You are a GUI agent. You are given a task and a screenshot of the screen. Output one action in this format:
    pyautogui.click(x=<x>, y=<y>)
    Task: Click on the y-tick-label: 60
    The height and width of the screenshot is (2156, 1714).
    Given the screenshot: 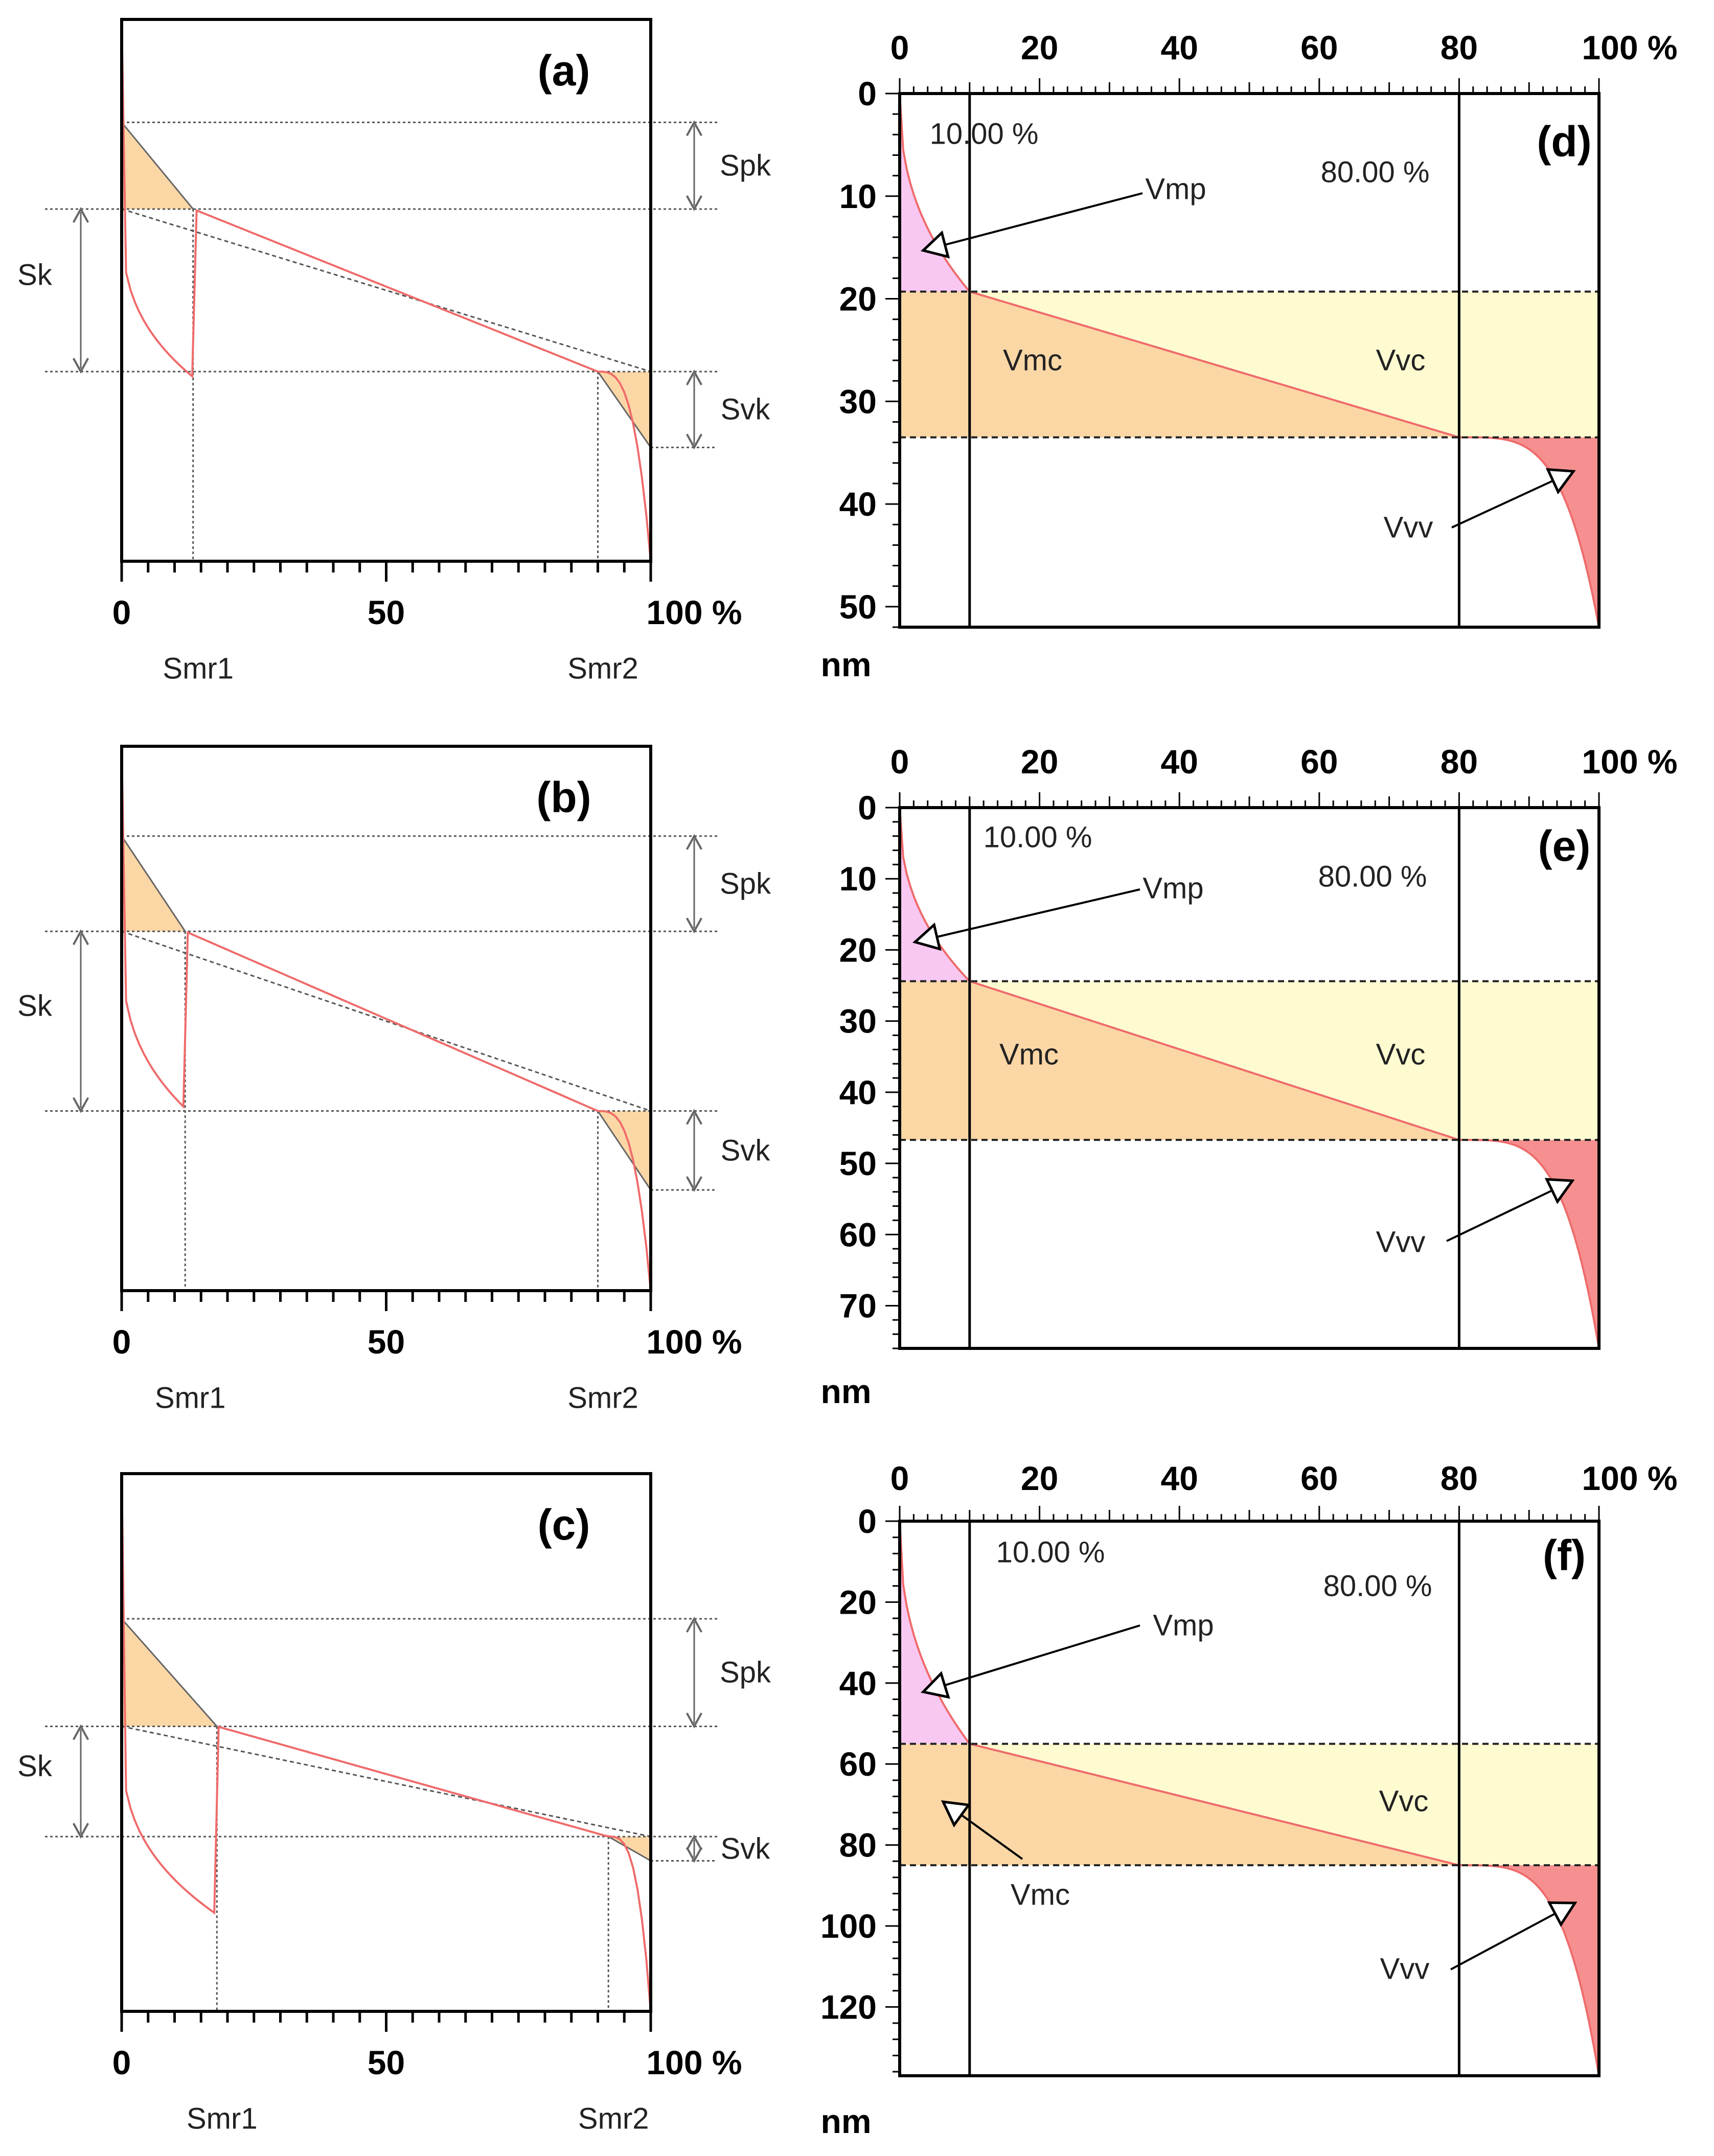 What is the action you would take?
    pyautogui.click(x=858, y=1764)
    